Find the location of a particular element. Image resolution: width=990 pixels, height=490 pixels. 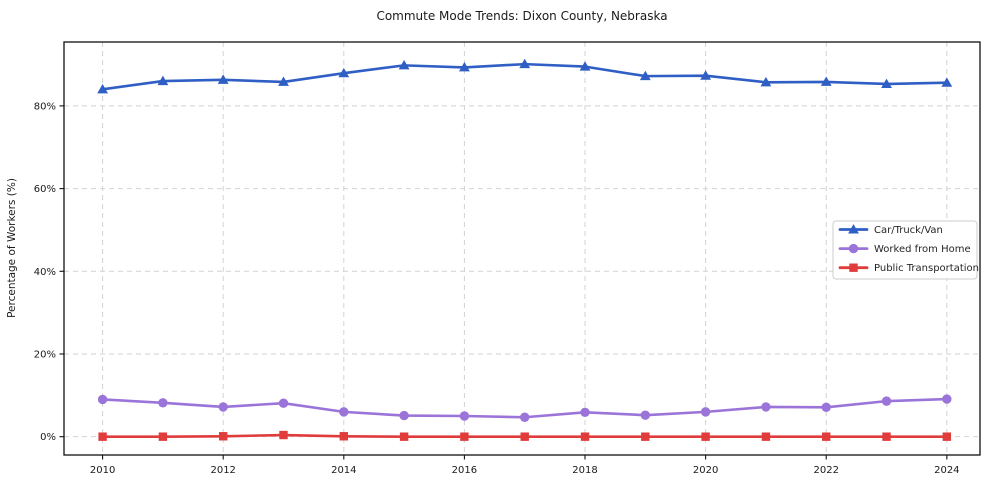

legend-box is located at coordinates (905, 250).